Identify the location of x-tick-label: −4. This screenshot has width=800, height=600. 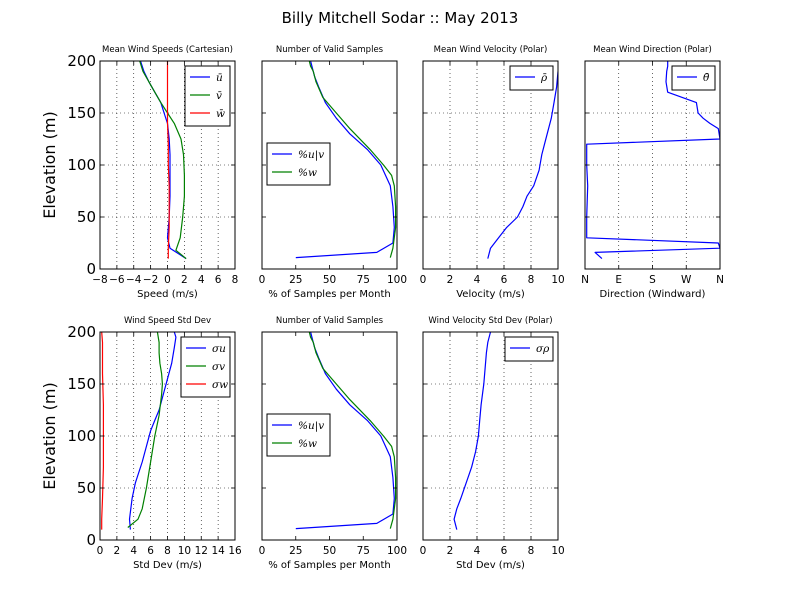
(134, 280).